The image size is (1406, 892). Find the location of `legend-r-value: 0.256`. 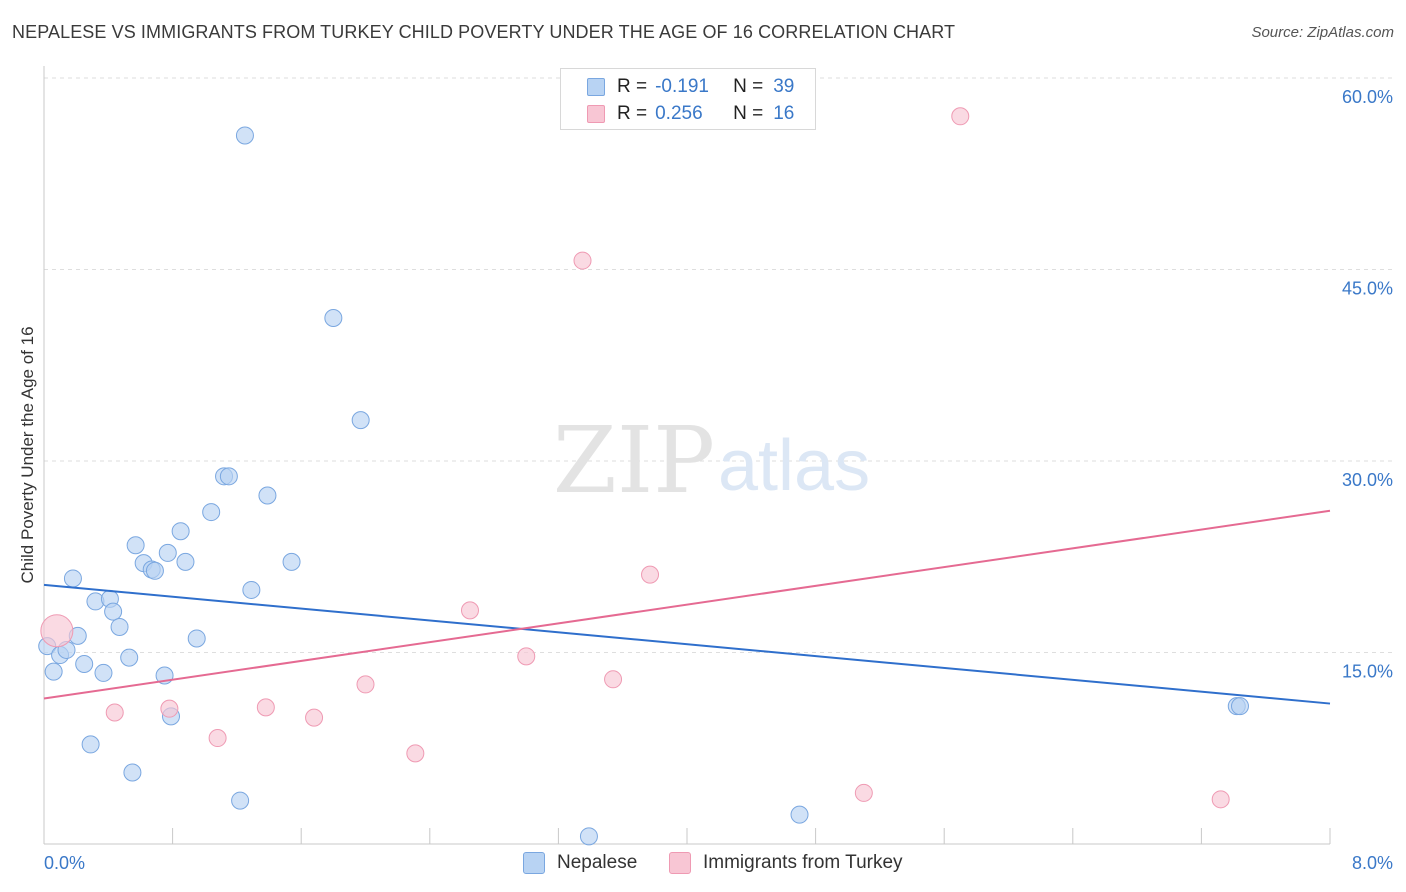

legend-r-value: 0.256 is located at coordinates (679, 113).